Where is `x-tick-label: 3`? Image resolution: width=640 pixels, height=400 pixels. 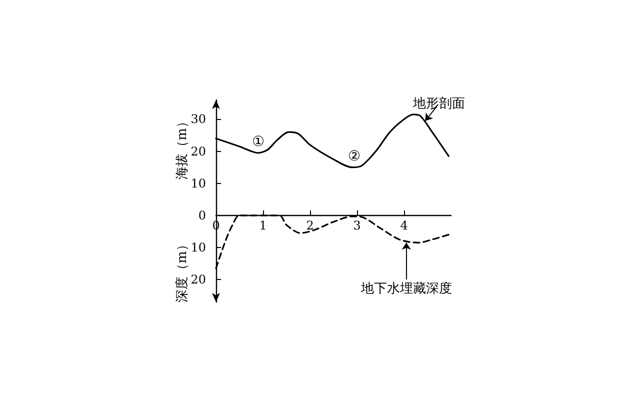
x-tick-label: 3 is located at coordinates (357, 225).